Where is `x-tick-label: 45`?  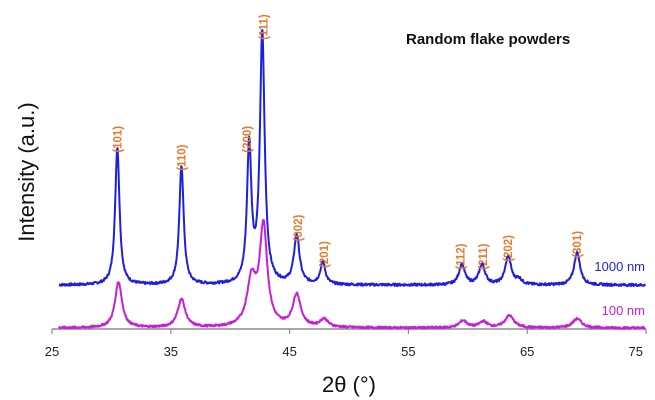 x-tick-label: 45 is located at coordinates (289, 351).